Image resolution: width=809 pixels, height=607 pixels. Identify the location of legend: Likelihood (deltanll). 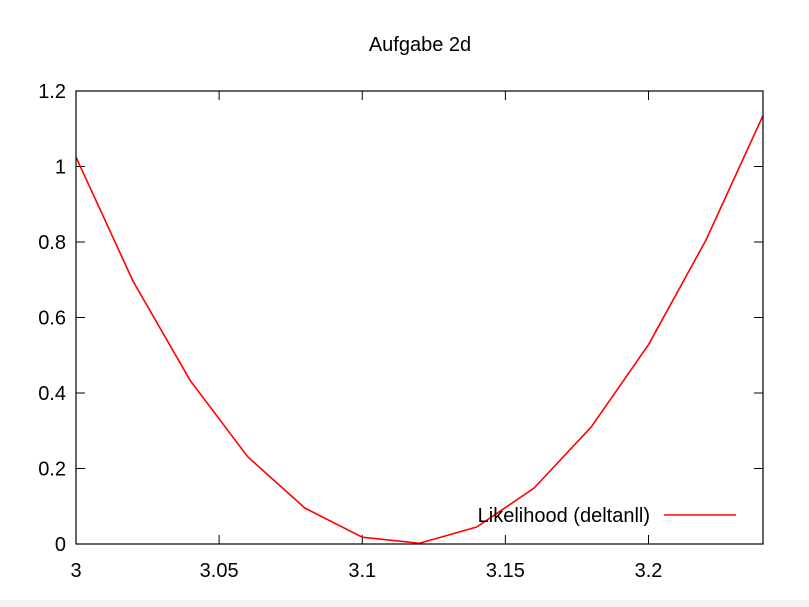
(607, 516).